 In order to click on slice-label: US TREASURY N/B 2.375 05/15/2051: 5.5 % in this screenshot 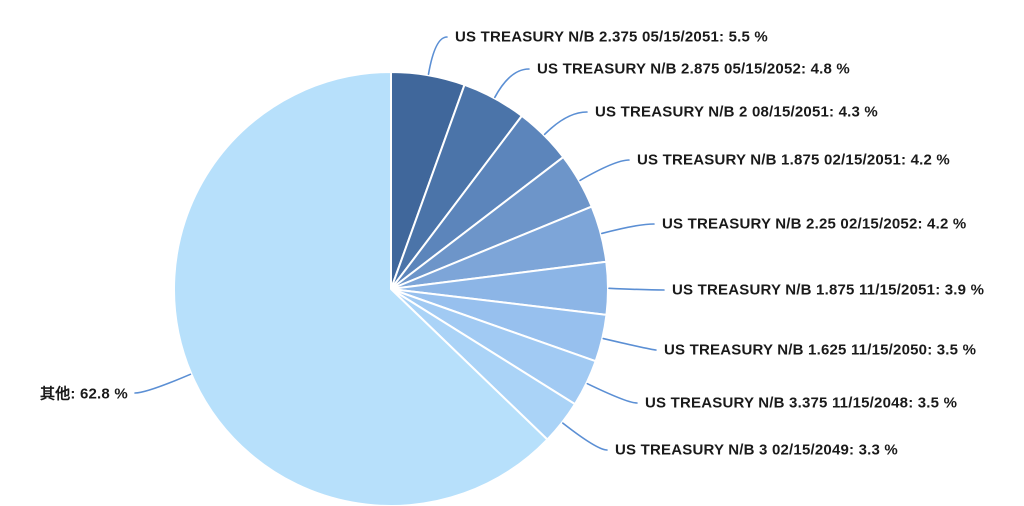, I will do `click(611, 37)`.